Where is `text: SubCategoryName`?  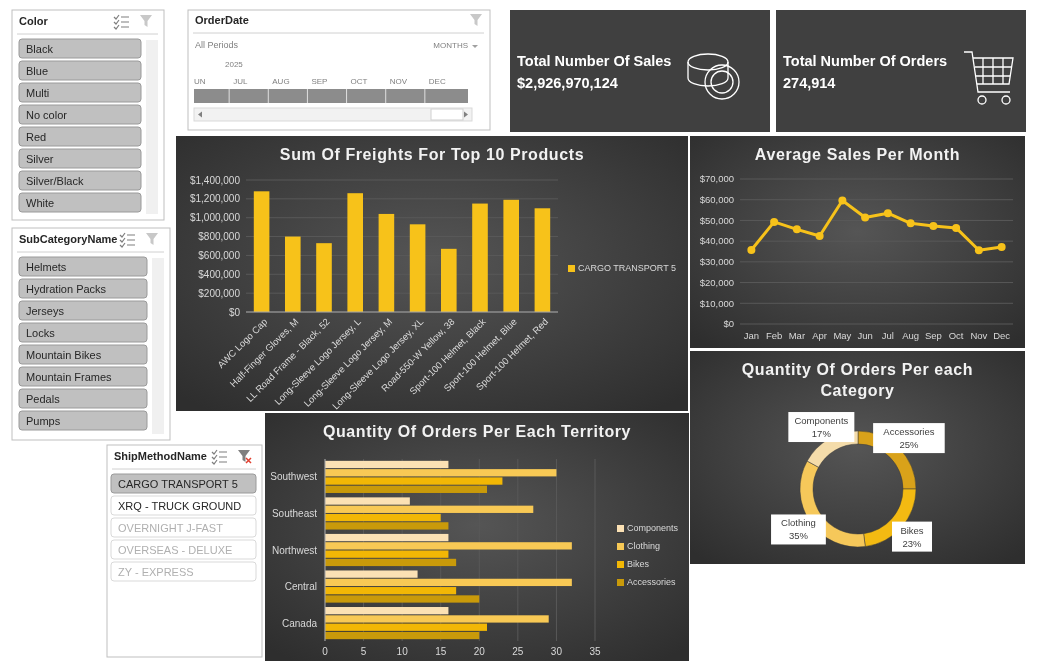
text: SubCategoryName is located at coordinates (68, 239).